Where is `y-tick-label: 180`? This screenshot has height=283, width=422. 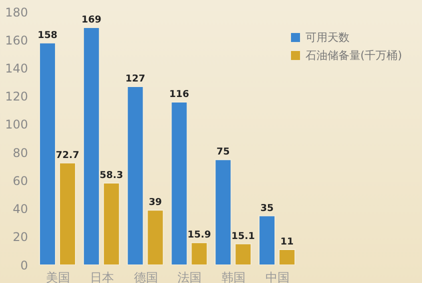
y-tick-label: 180 is located at coordinates (16, 12).